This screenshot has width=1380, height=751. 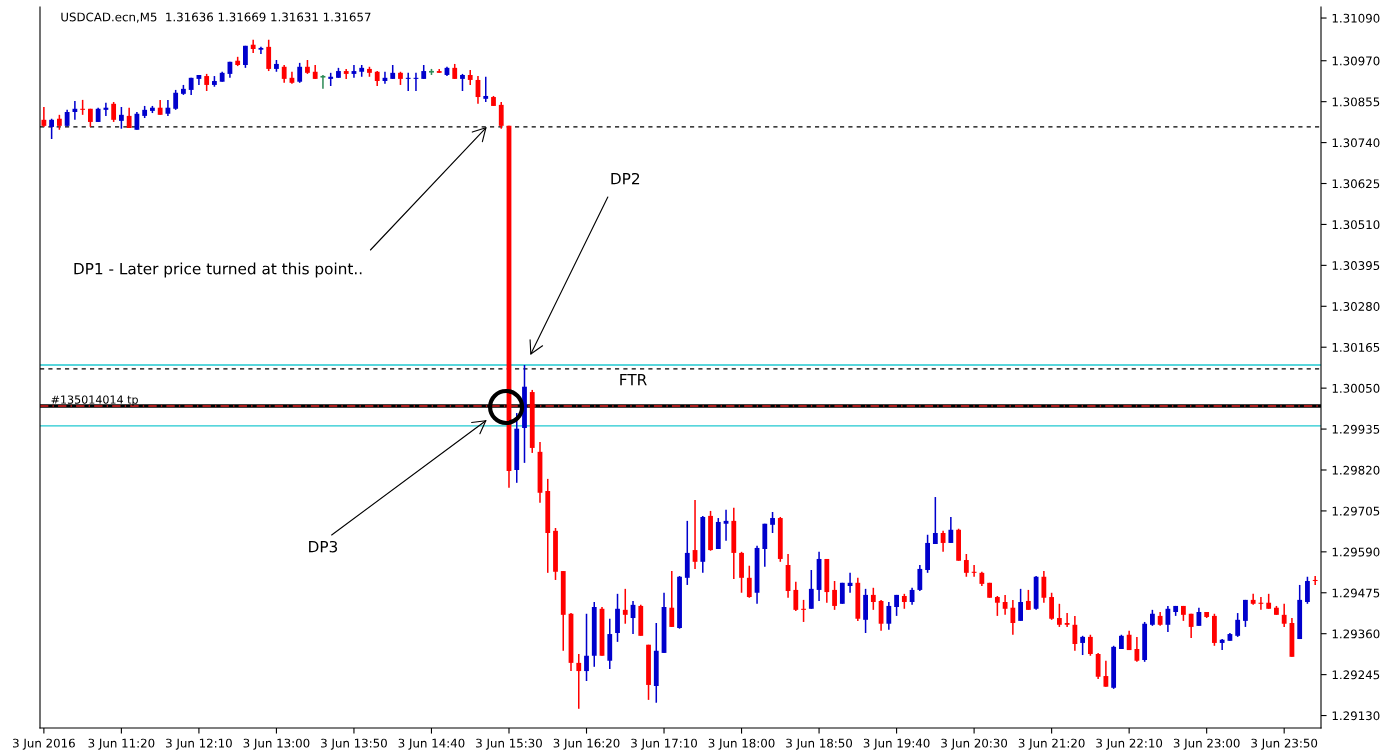 I want to click on x-tick-label: 3 Jun 2016, so click(x=44, y=744).